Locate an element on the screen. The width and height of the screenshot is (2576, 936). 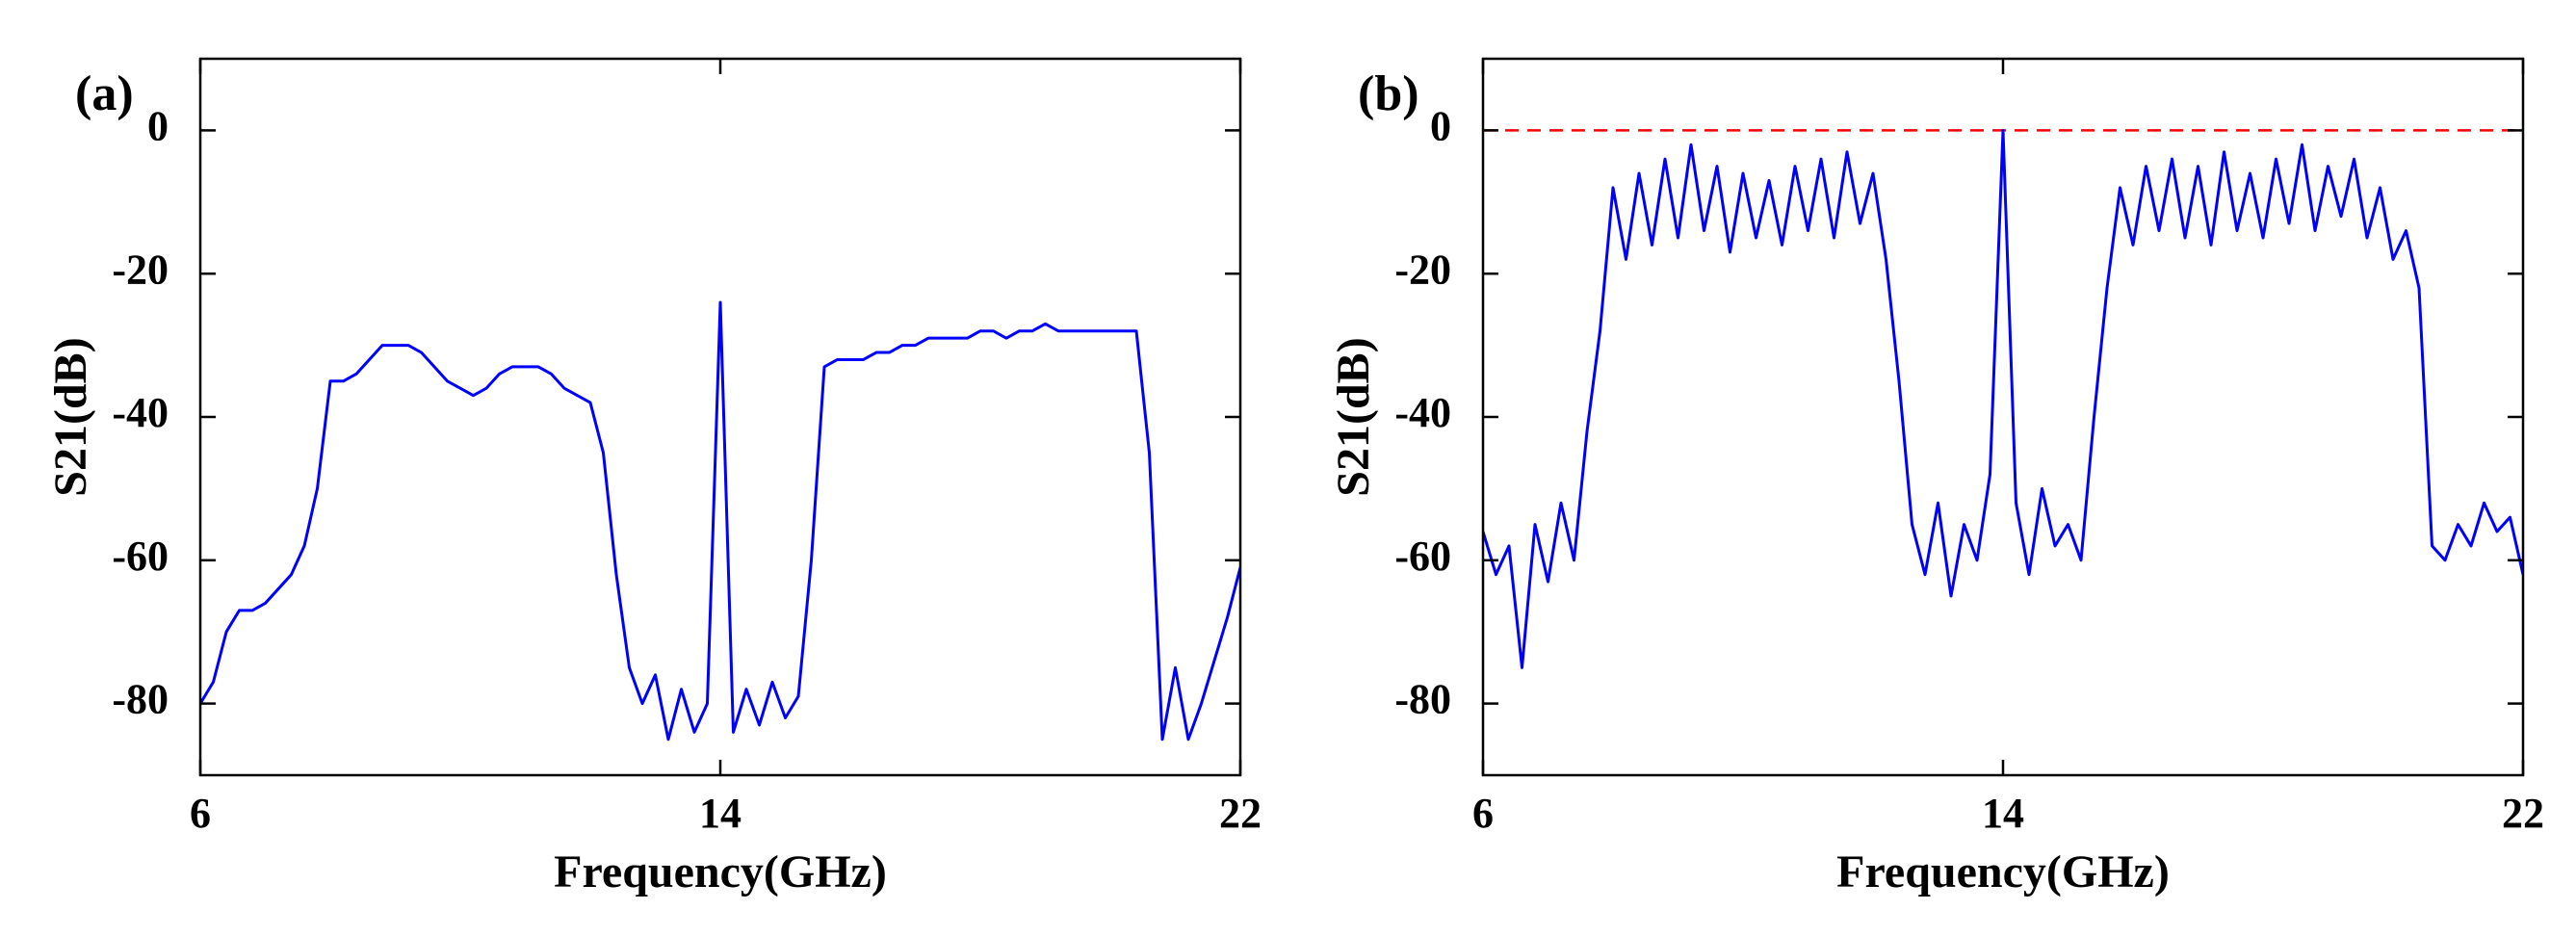
panel-label: (a) is located at coordinates (104, 93).